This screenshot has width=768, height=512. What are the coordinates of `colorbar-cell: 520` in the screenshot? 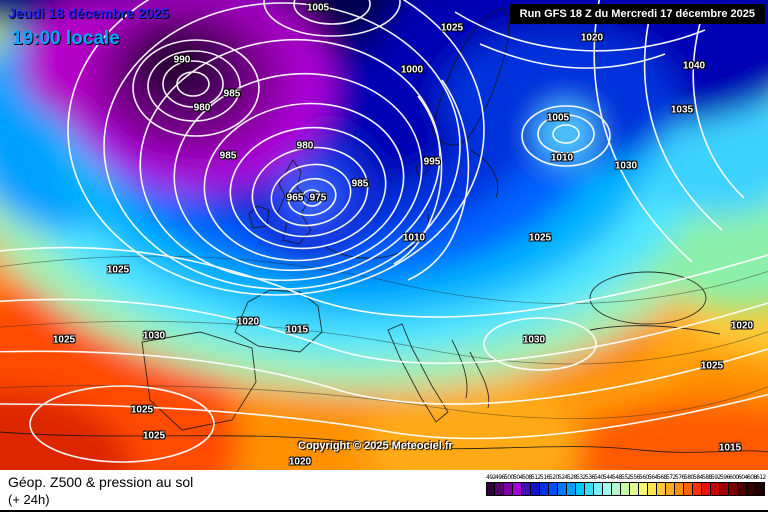 It's located at (554, 485).